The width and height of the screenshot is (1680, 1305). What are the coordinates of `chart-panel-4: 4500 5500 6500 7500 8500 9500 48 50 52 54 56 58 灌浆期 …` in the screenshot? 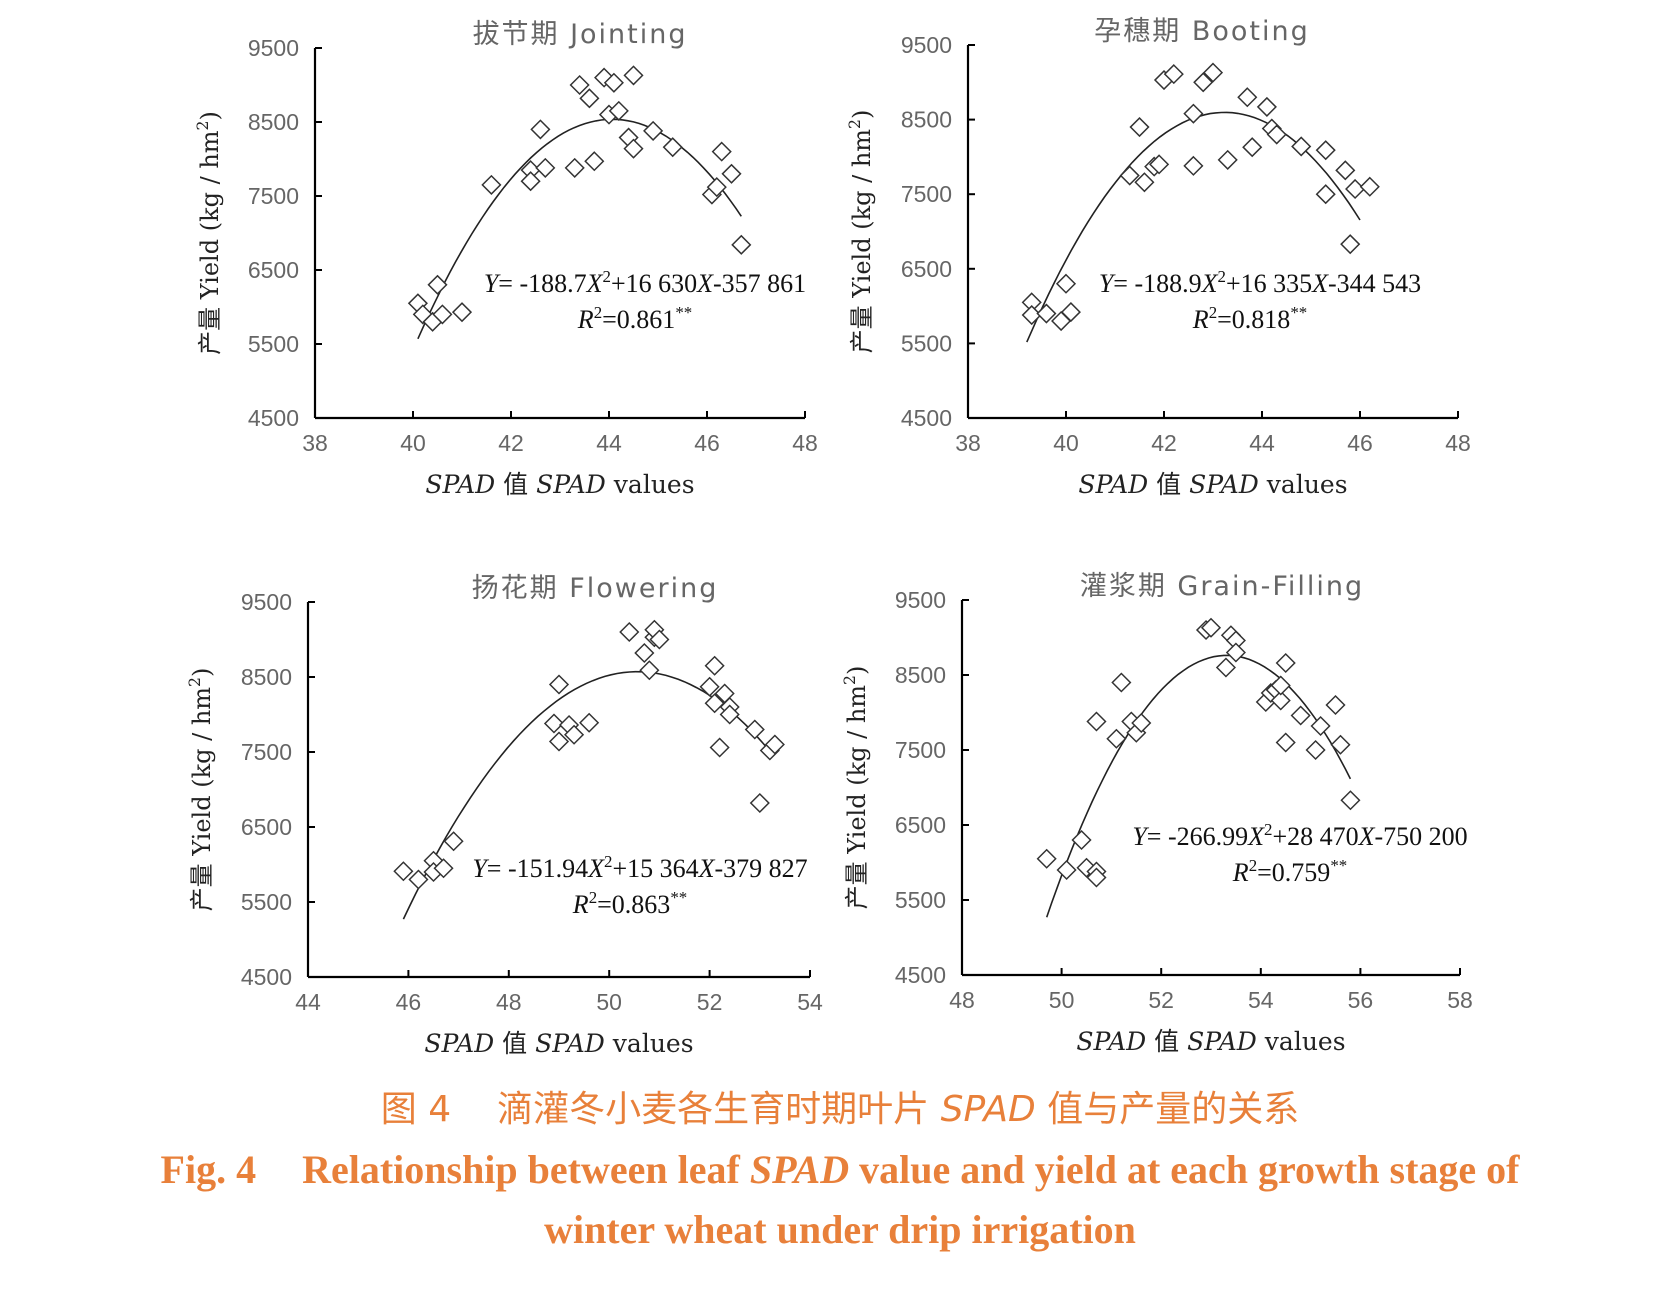 It's located at (1157, 813).